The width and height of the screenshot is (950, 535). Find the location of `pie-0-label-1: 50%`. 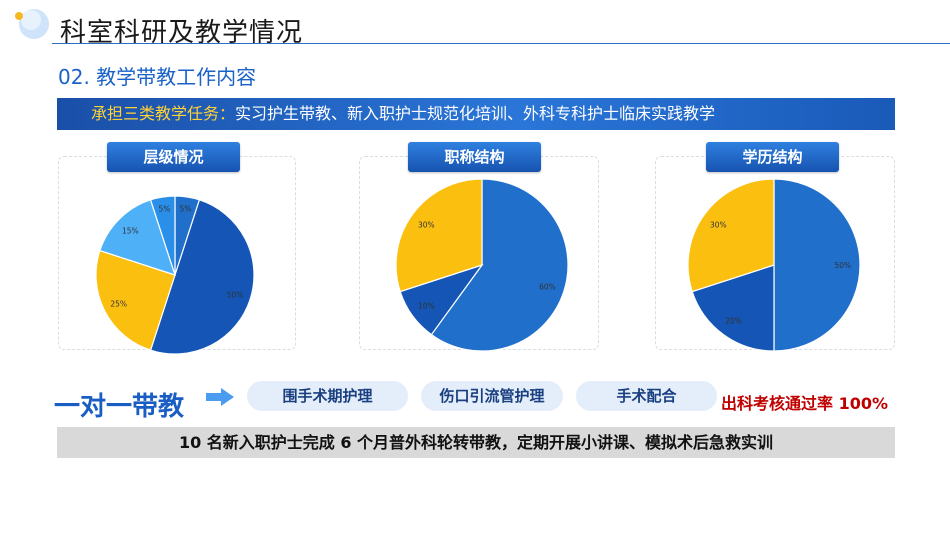

pie-0-label-1: 50% is located at coordinates (235, 295).